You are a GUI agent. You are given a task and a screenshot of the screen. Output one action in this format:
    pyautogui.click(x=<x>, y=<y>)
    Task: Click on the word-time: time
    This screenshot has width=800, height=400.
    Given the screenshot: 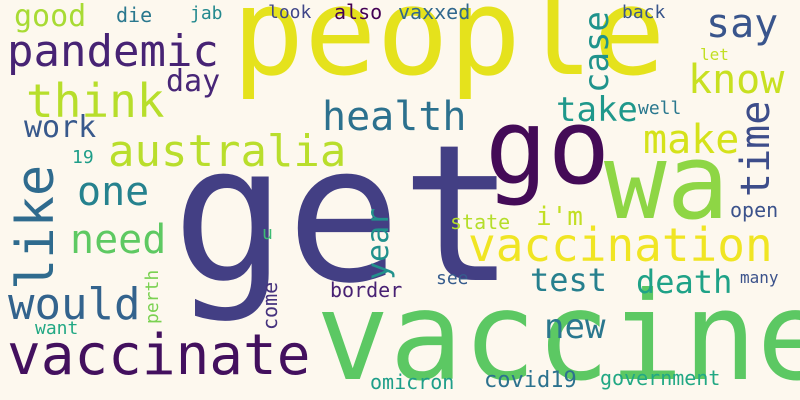 What is the action you would take?
    pyautogui.click(x=756, y=148)
    